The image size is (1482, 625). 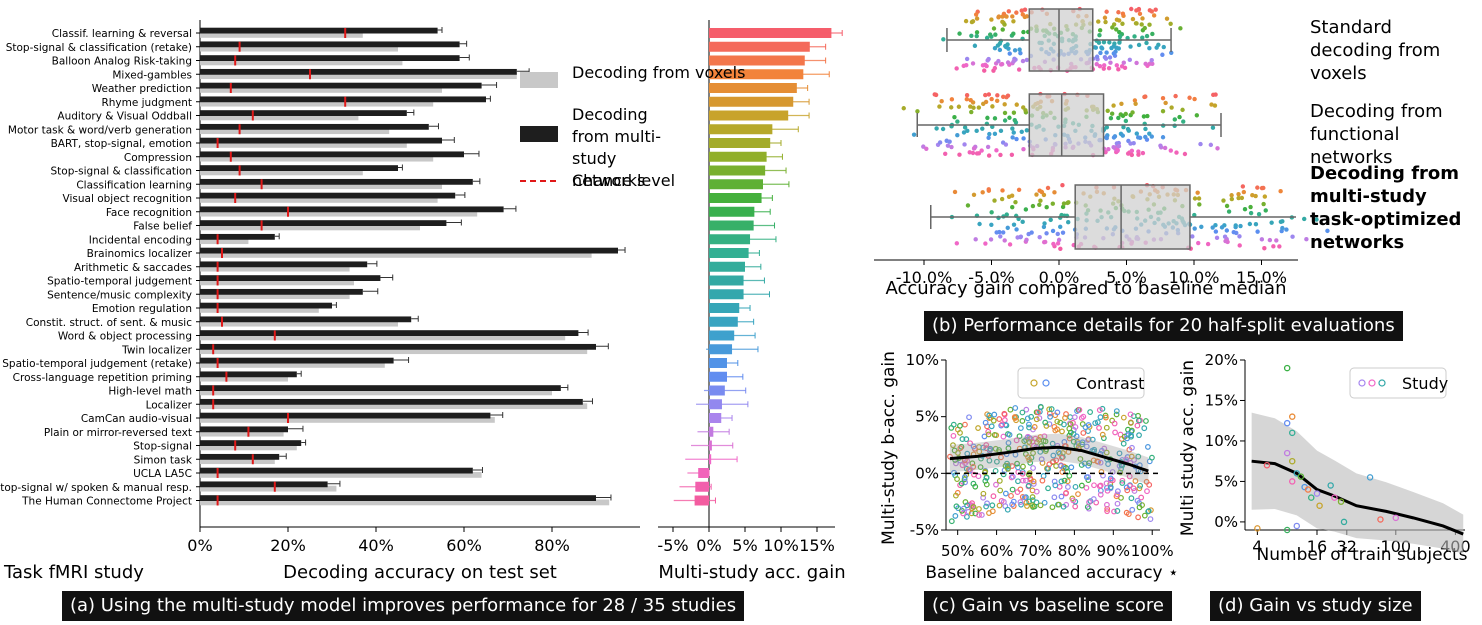 What do you see at coordinates (1061, 40) in the screenshot?
I see `b-box` at bounding box center [1061, 40].